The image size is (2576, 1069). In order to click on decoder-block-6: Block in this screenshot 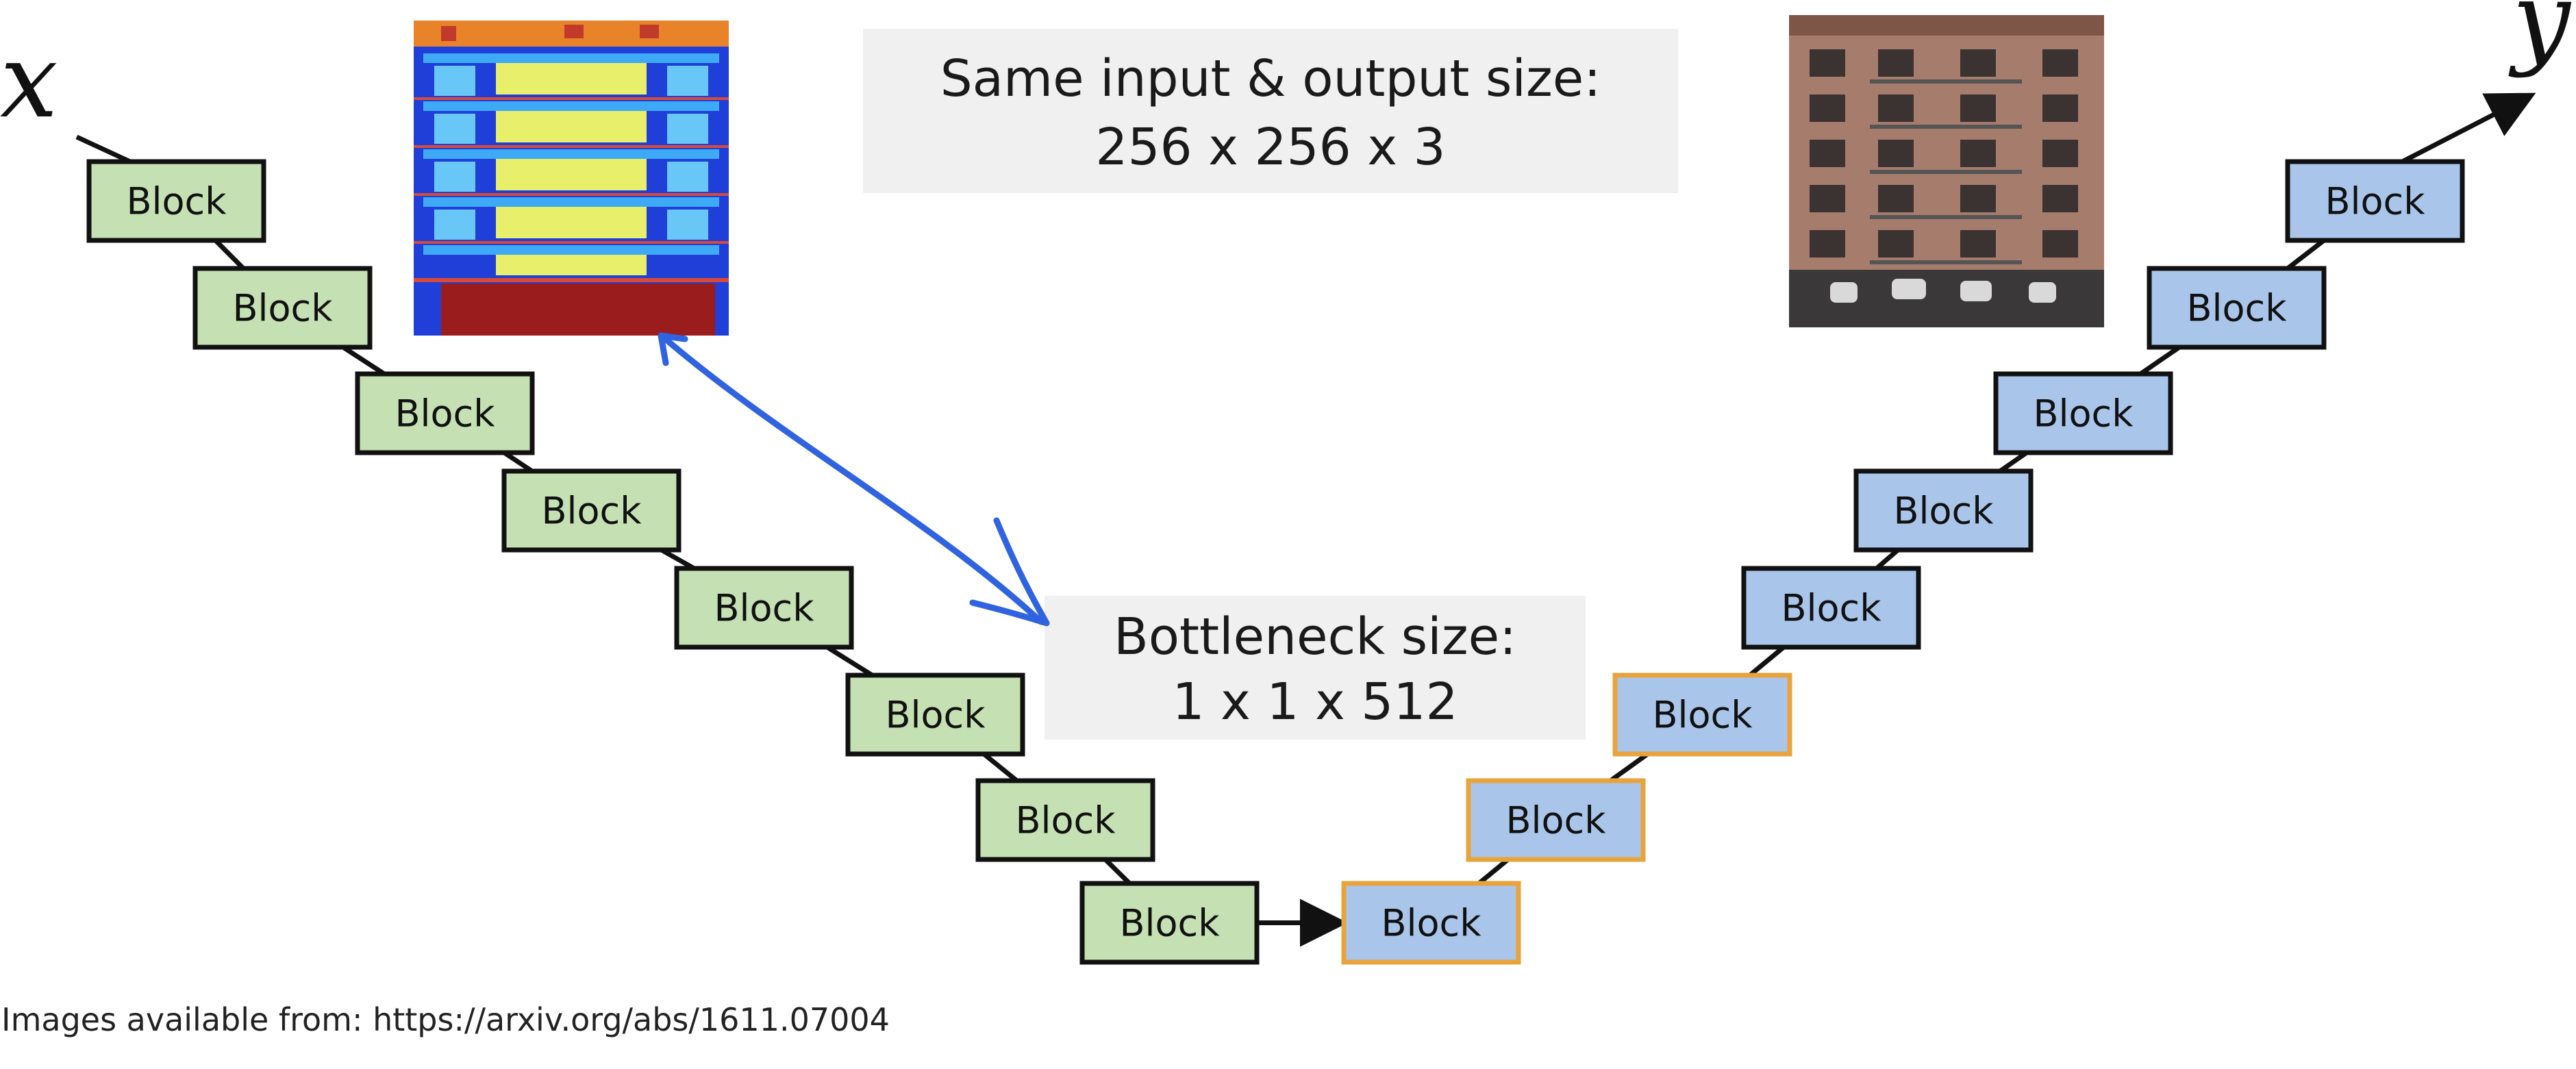, I will do `click(2083, 413)`.